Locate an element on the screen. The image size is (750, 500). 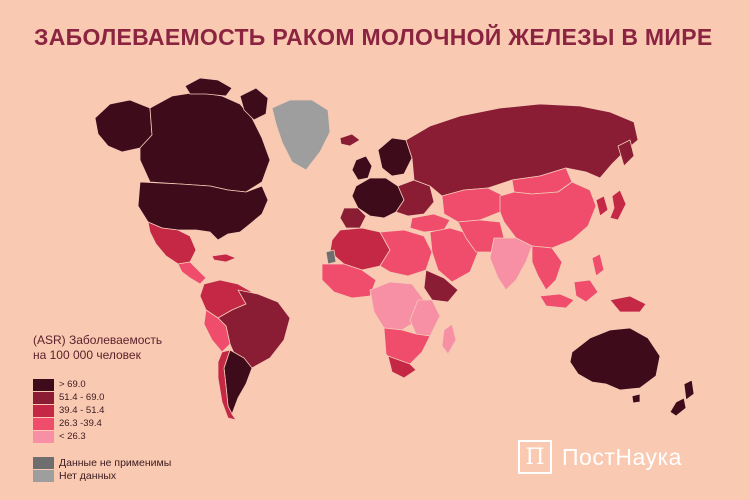
postnauka-logo: П ПостНаука is located at coordinates (600, 457).